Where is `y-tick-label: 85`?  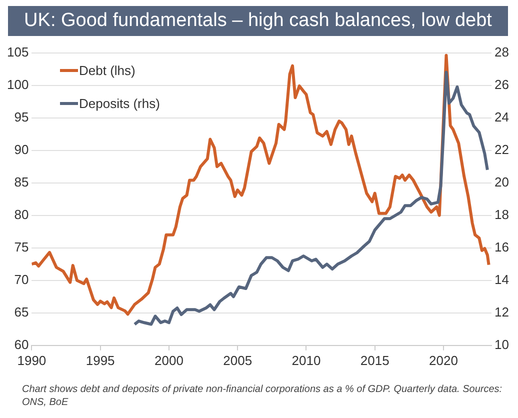 y-tick-label: 85 is located at coordinates (21, 182).